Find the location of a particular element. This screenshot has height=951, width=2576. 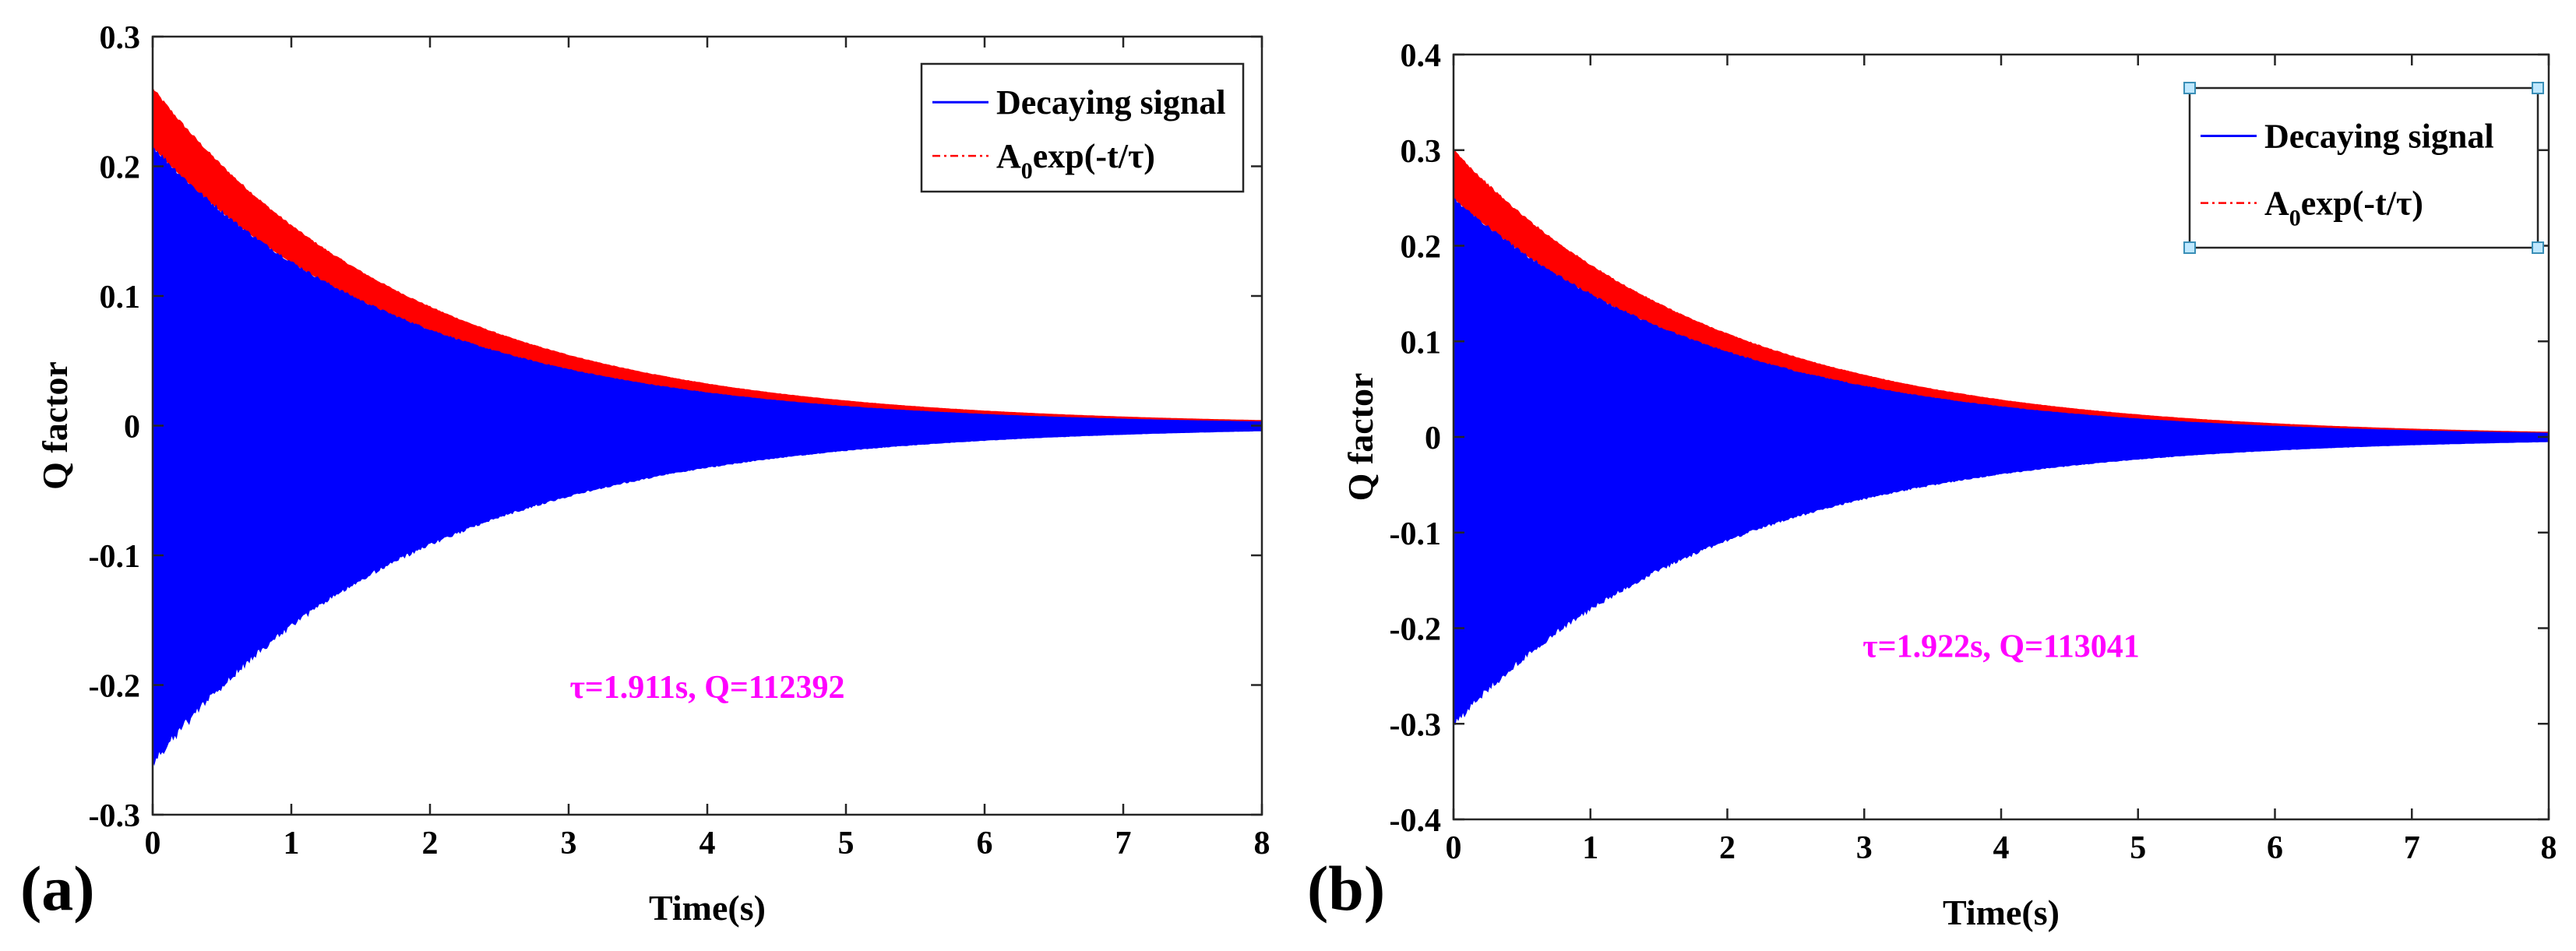

y-tick-label: -0.4 is located at coordinates (1416, 821).